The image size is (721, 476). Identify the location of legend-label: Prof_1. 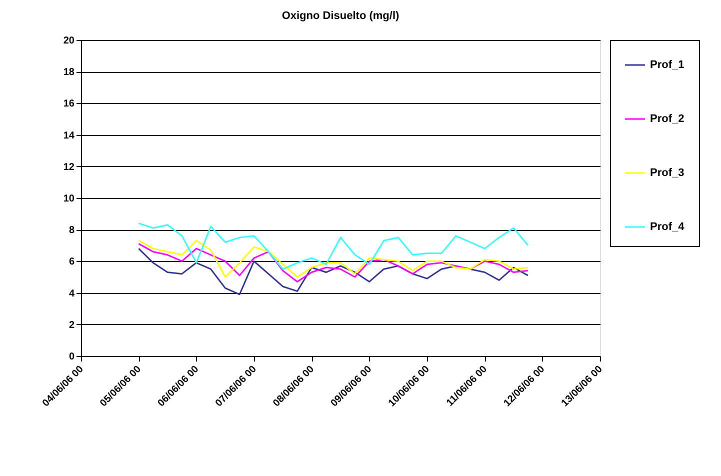
(667, 65).